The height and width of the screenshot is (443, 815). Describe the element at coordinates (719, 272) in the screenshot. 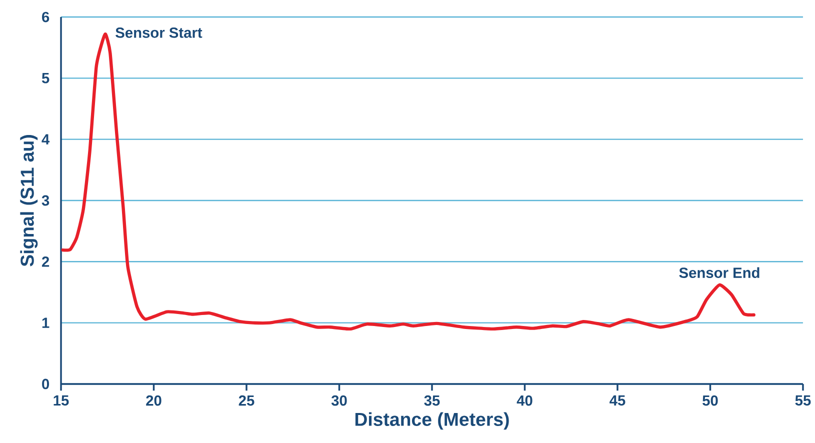

I see `annotation: Sensor End` at that location.